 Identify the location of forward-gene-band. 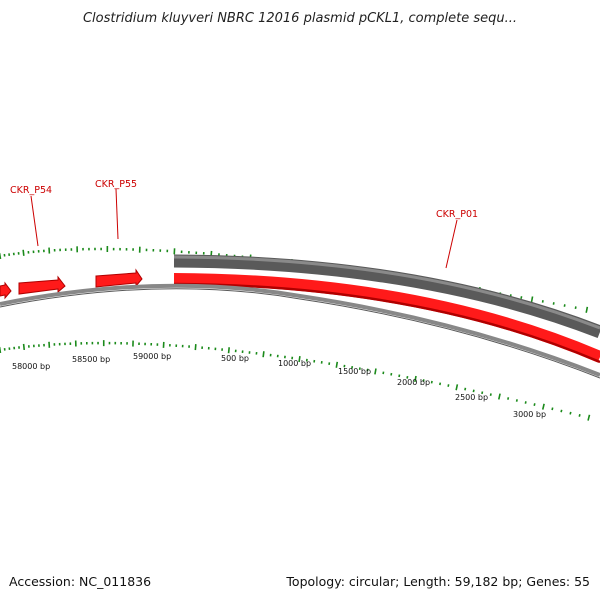
(386, 318).